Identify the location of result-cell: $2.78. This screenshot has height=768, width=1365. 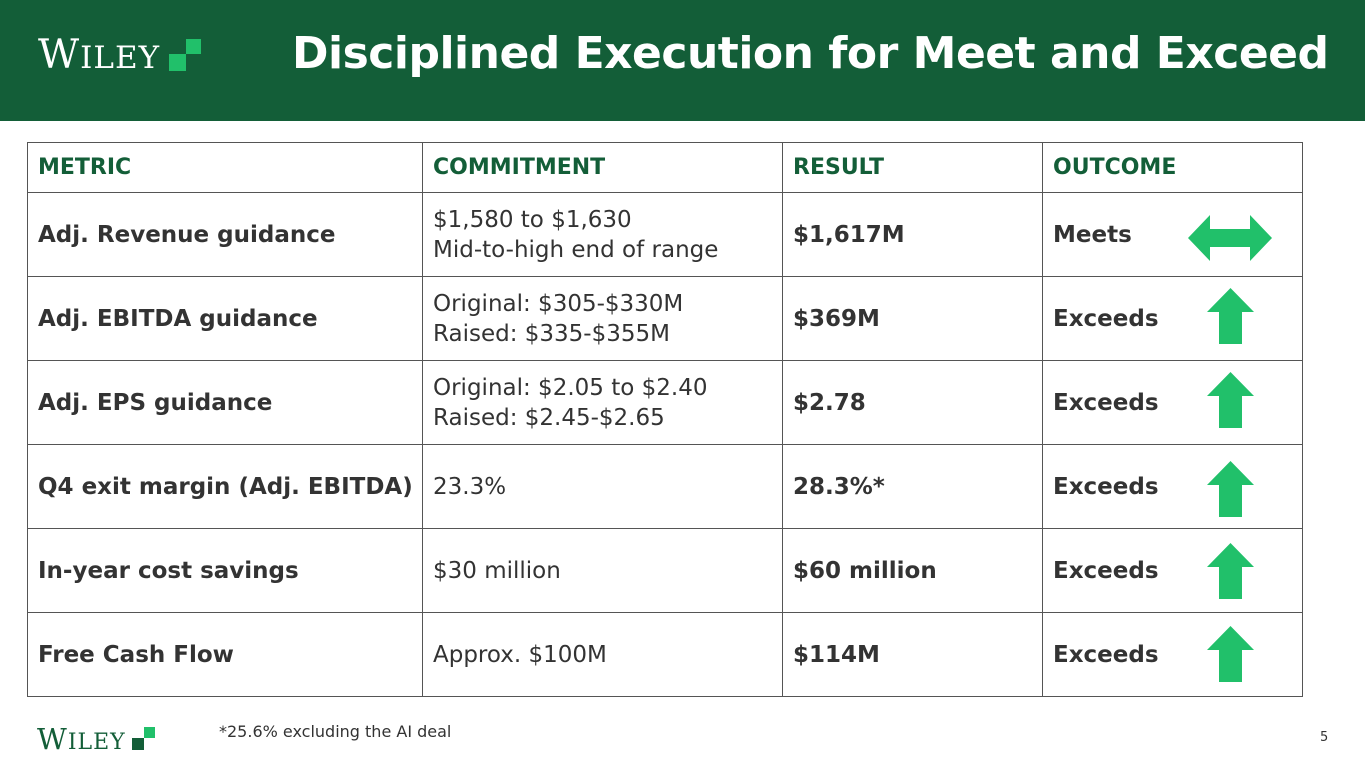
(912, 402).